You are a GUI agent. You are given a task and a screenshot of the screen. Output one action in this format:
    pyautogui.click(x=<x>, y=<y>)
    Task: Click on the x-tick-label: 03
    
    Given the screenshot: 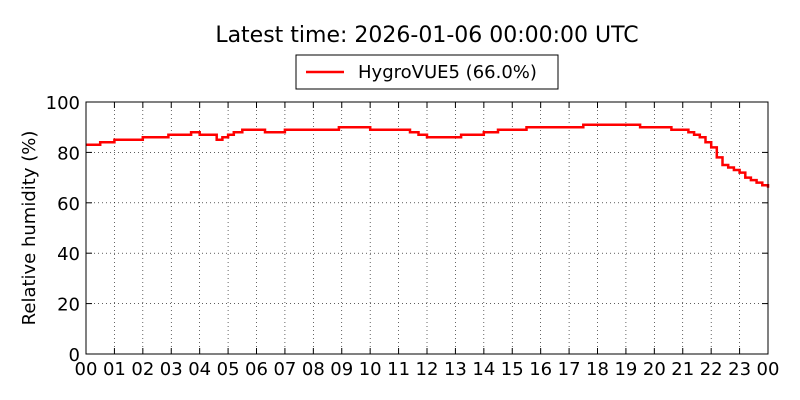 What is the action you would take?
    pyautogui.click(x=171, y=369)
    